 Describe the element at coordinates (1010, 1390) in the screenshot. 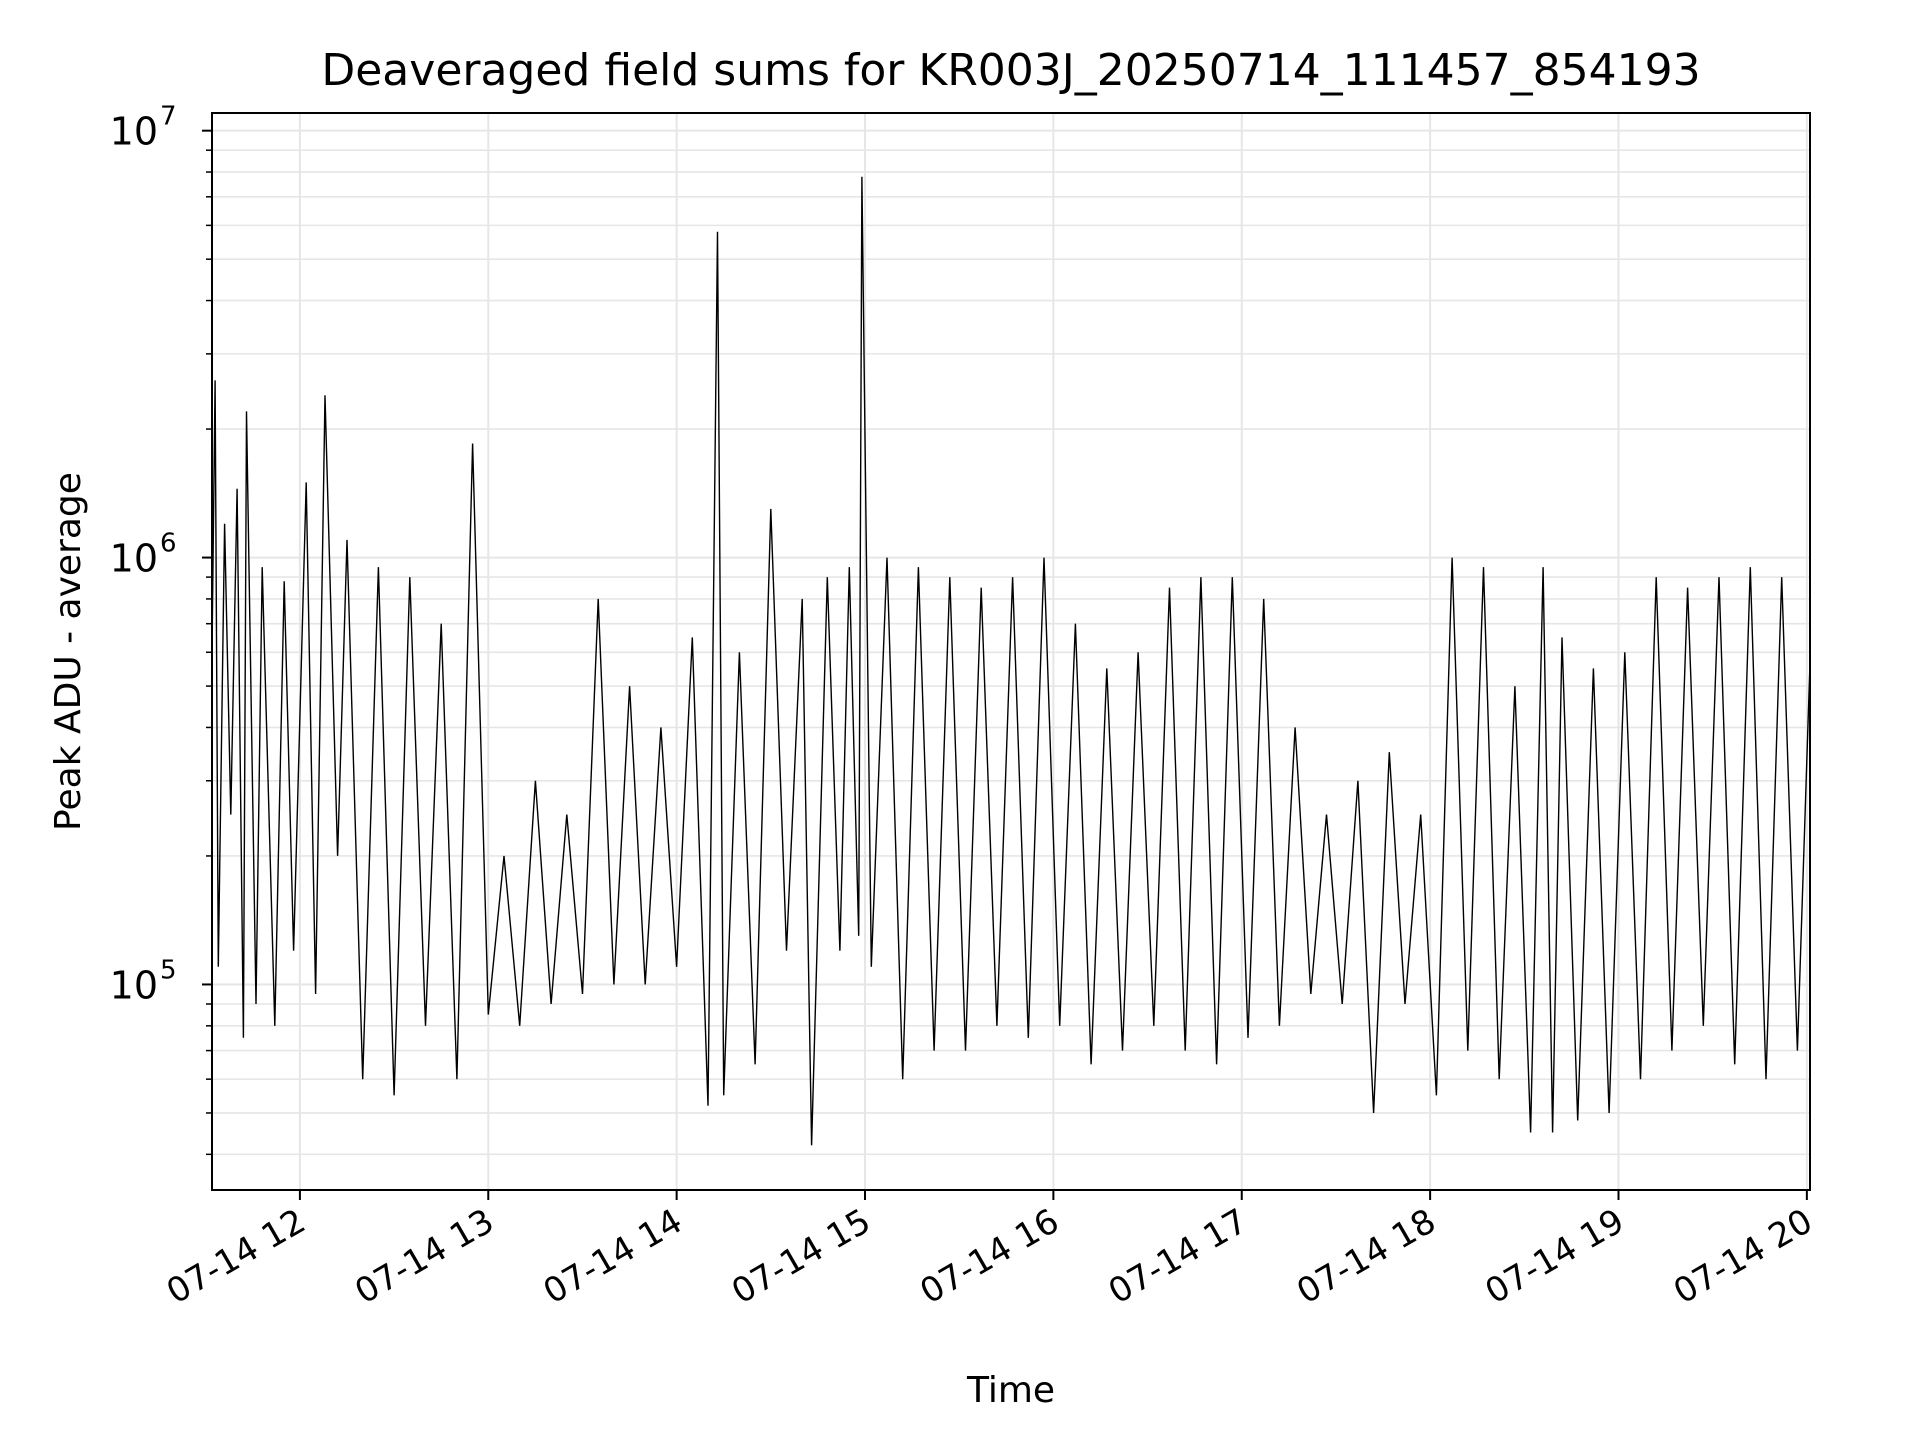

I see `x-axis-label: Time` at that location.